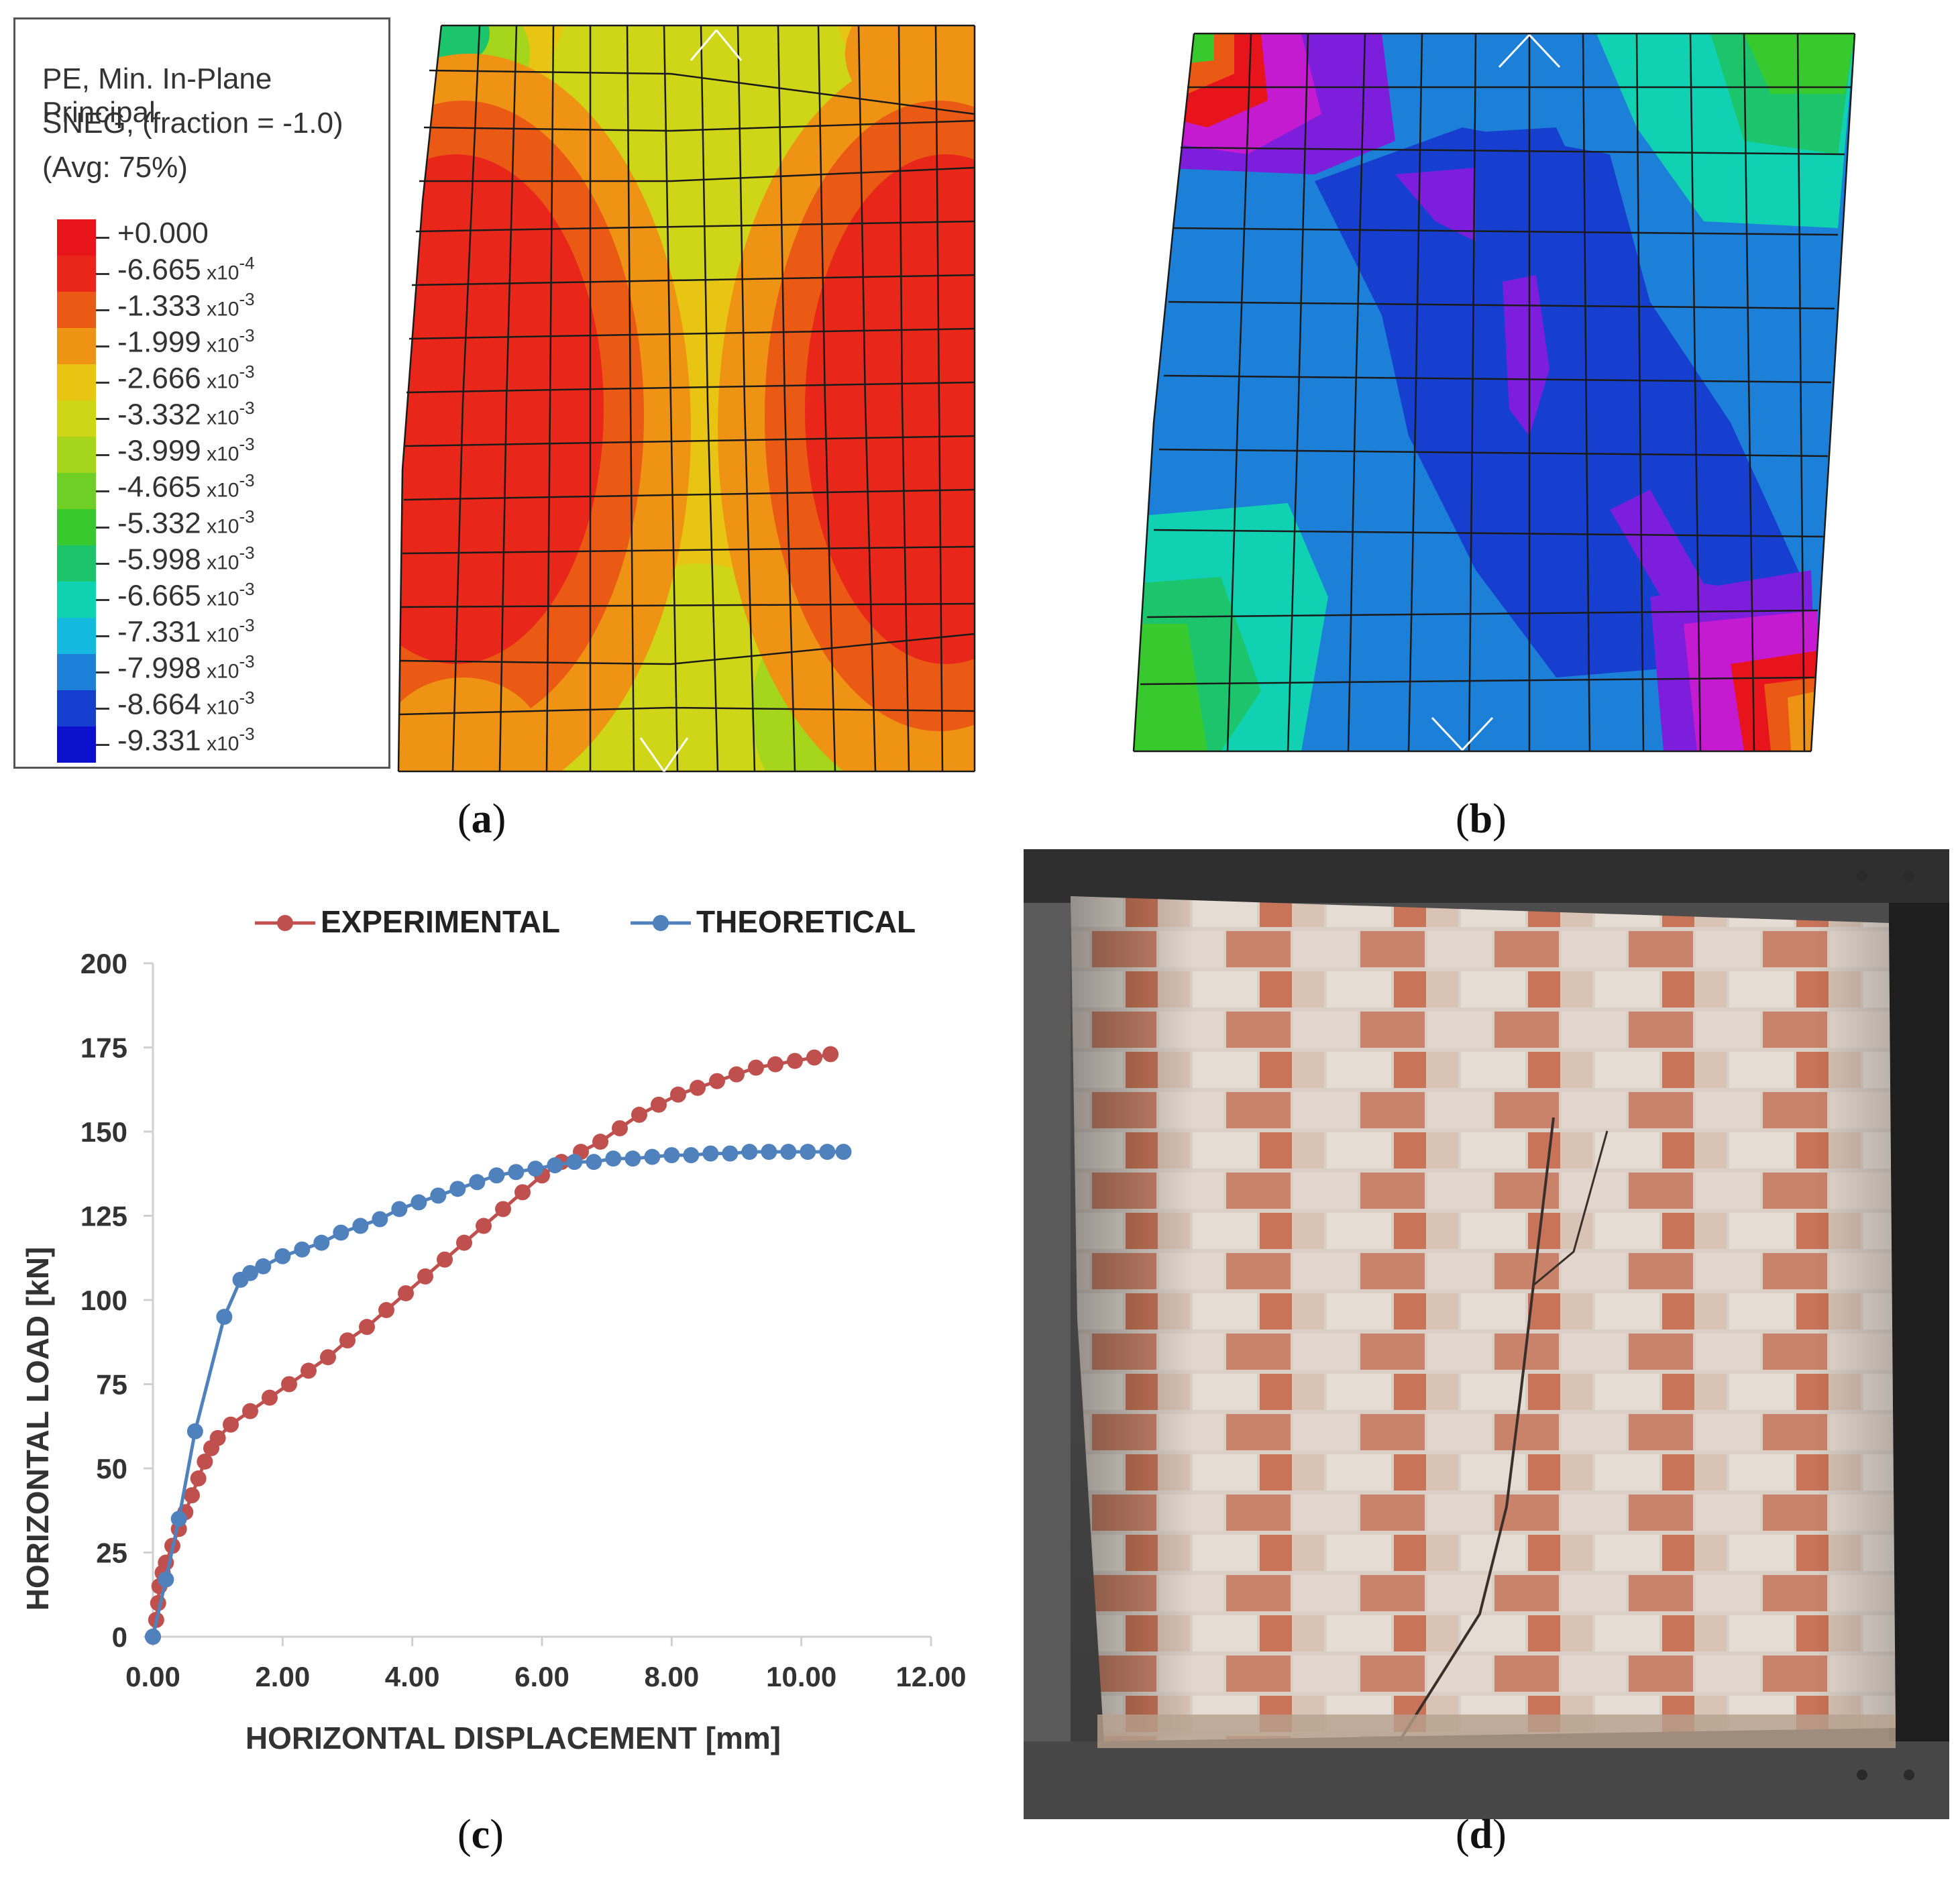 The image size is (1960, 1897). I want to click on x-tick-label: 6.00, so click(541, 1676).